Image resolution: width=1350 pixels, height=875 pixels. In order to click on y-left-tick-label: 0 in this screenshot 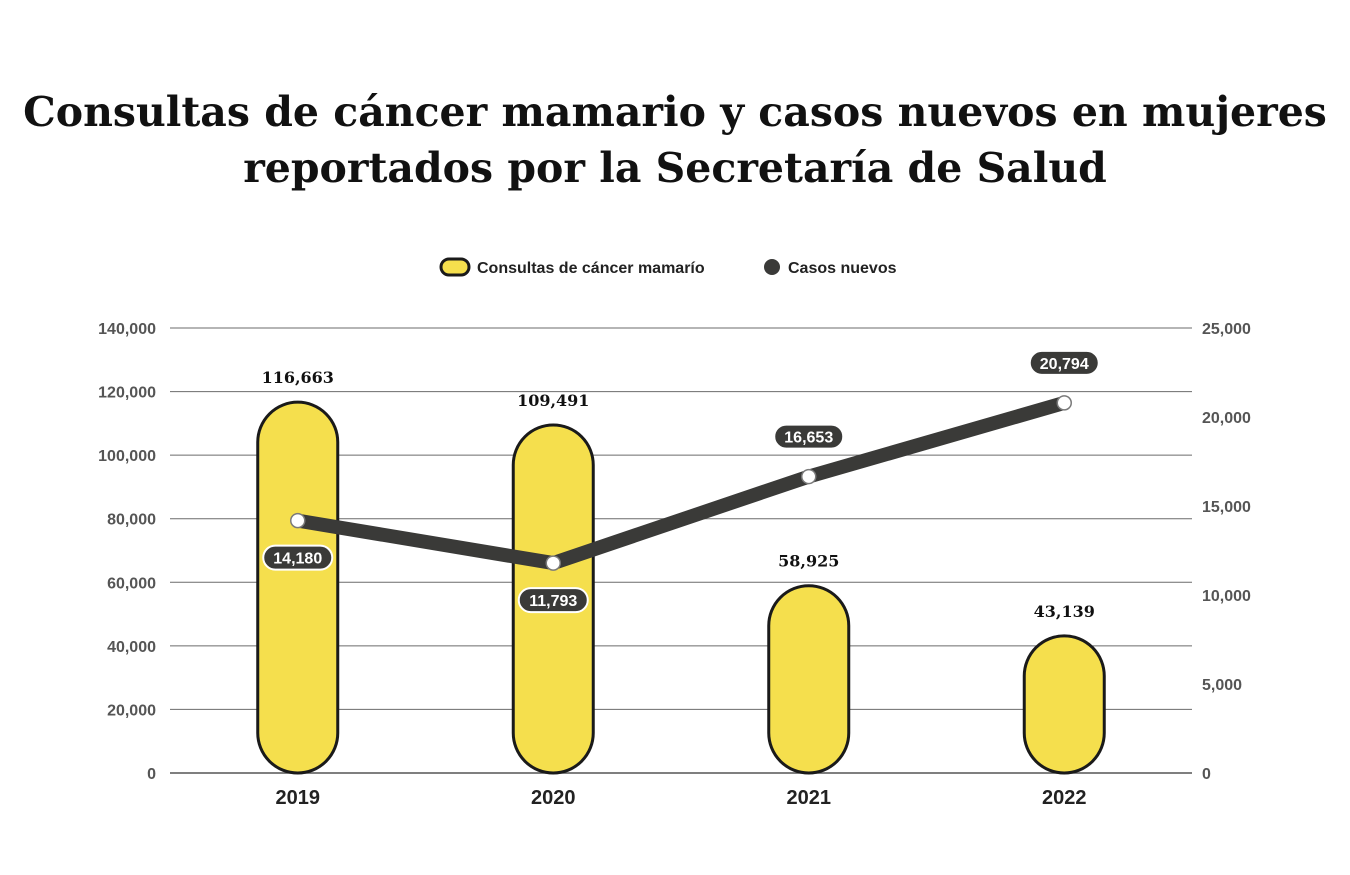, I will do `click(151, 774)`.